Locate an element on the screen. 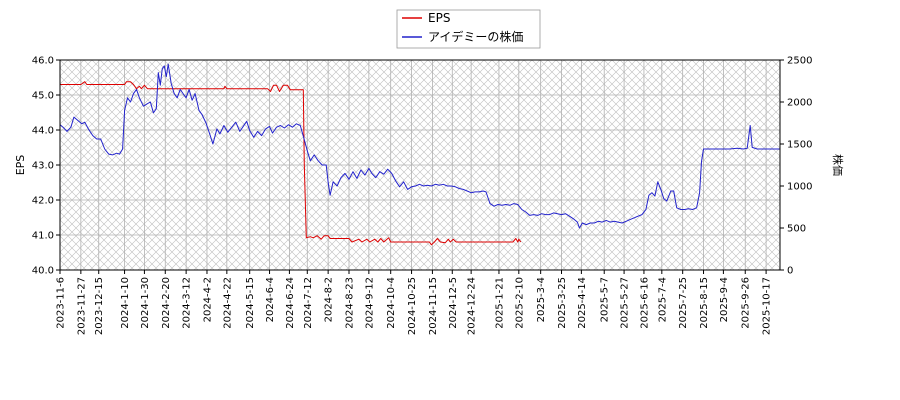  x-tick-label: 2025-10-17 is located at coordinates (767, 306).